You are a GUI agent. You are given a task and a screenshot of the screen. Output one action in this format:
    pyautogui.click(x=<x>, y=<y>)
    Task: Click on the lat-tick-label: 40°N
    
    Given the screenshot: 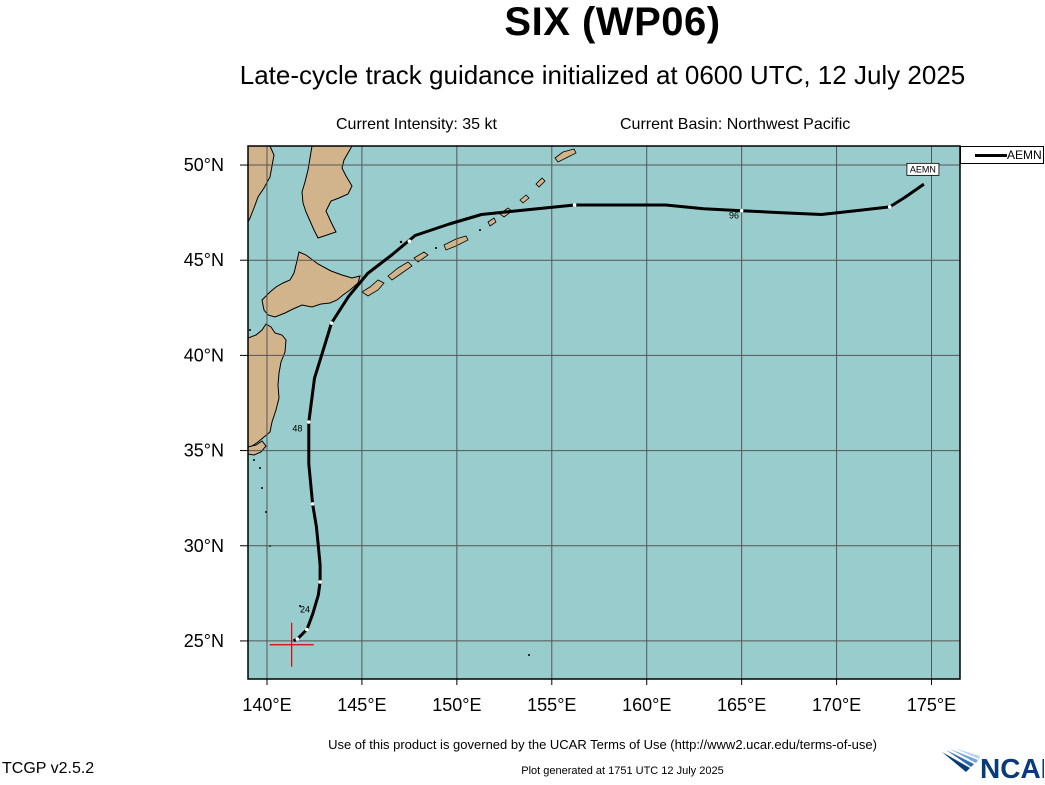 What is the action you would take?
    pyautogui.click(x=204, y=355)
    